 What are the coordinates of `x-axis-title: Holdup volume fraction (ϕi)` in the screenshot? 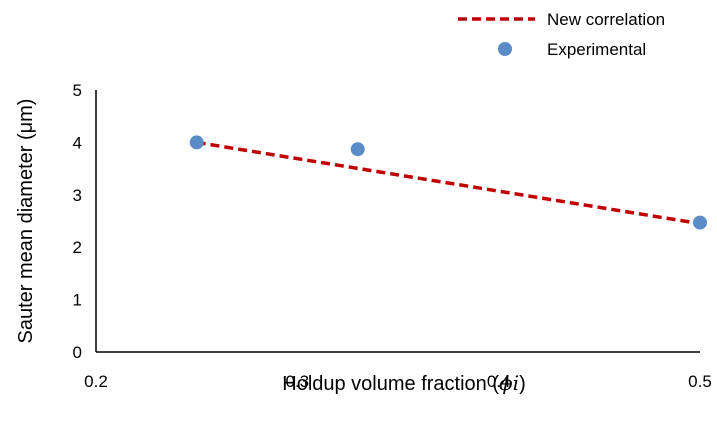 It's located at (403, 383).